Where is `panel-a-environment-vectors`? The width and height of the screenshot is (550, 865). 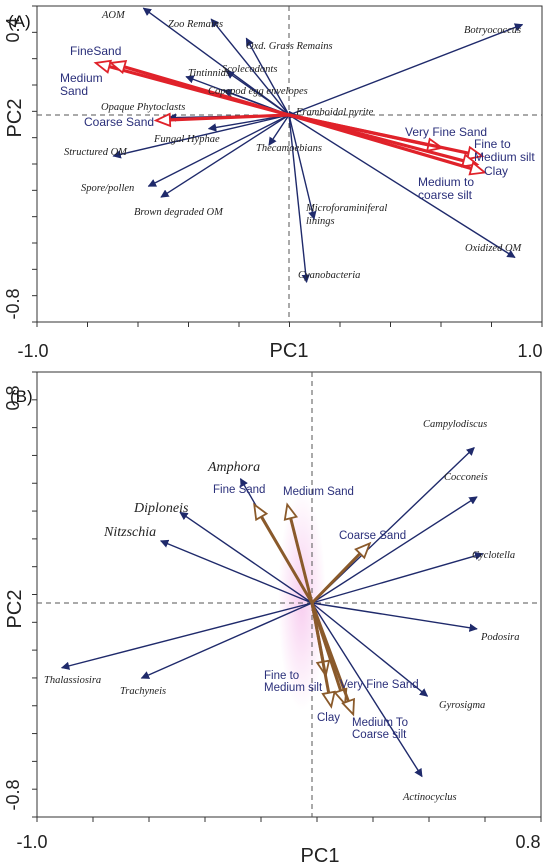
panel-a-environment-vectors is located at coordinates (290, 117).